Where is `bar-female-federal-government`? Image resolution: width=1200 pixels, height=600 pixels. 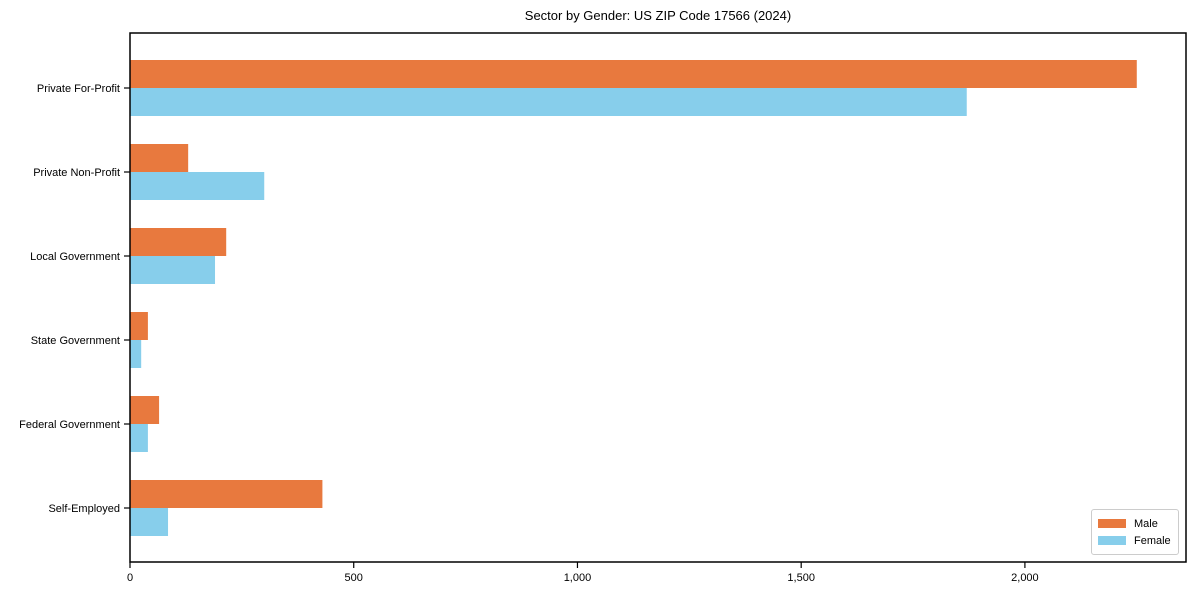
bar-female-federal-government is located at coordinates (139, 438).